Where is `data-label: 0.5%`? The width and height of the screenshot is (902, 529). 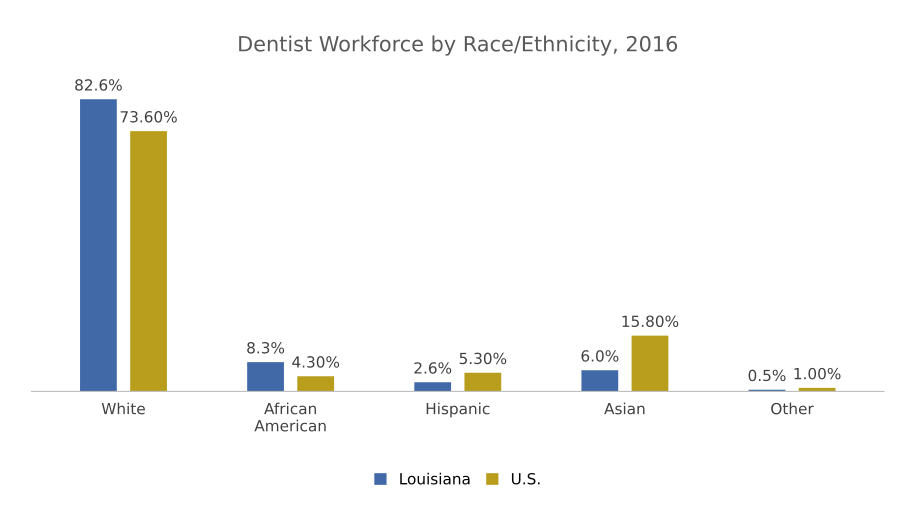
data-label: 0.5% is located at coordinates (767, 376).